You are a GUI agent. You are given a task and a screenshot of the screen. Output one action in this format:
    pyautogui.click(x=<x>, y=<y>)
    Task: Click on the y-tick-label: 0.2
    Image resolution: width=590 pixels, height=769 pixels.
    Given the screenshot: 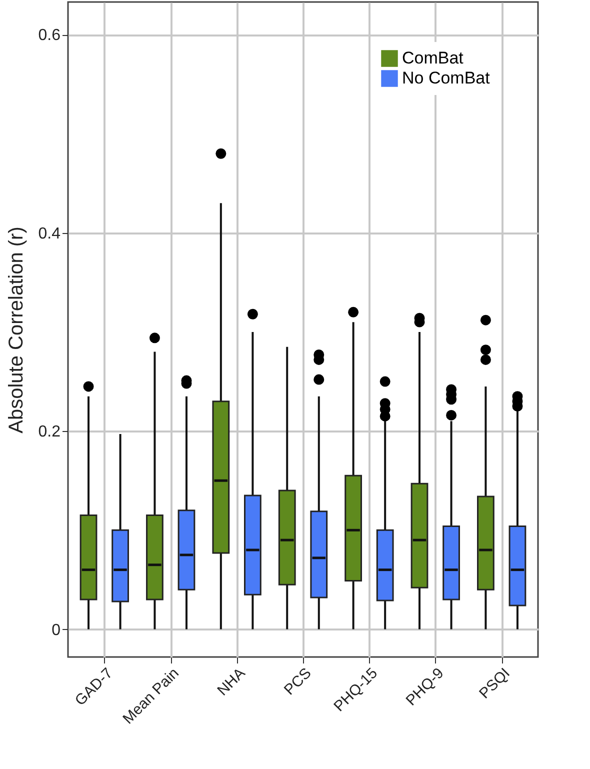 What is the action you would take?
    pyautogui.click(x=49, y=432)
    